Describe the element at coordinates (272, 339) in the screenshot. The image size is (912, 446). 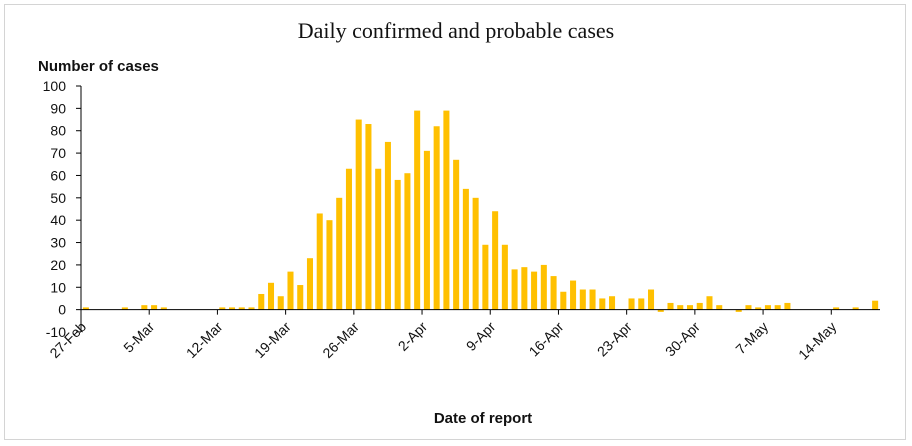
I see `x-tick-label: 19-Mar` at that location.